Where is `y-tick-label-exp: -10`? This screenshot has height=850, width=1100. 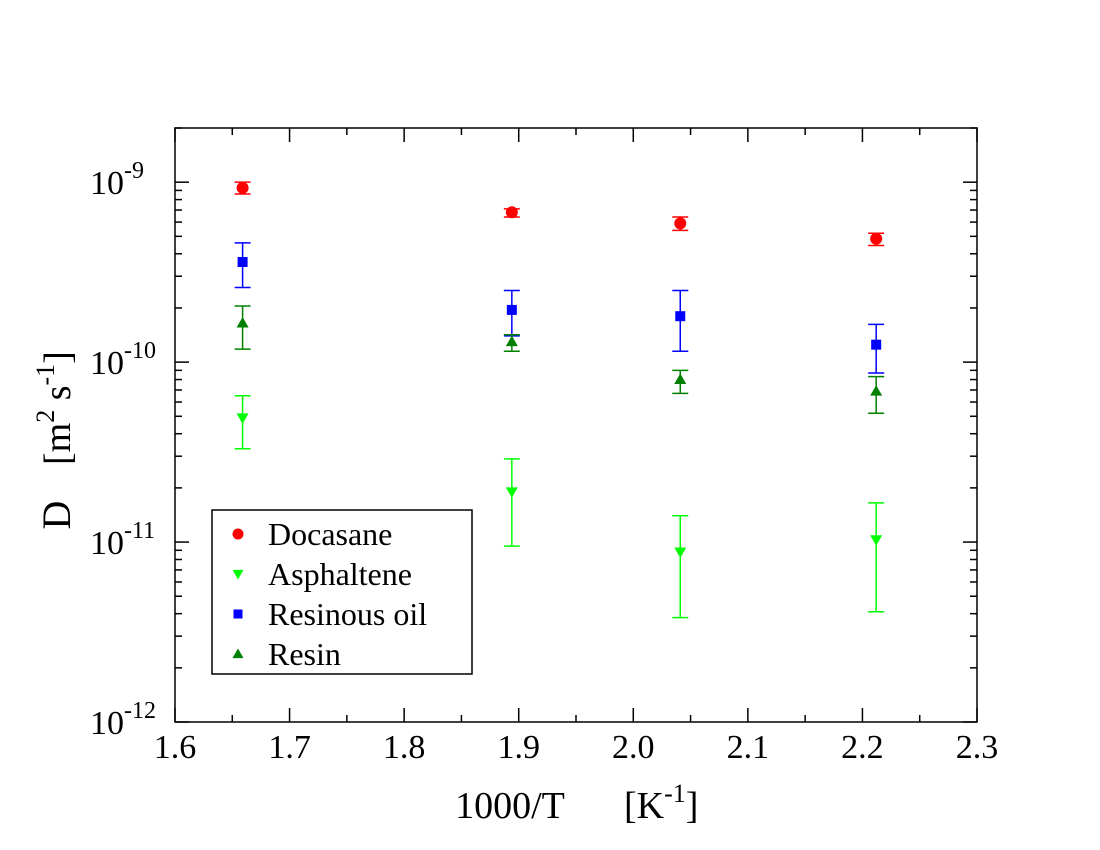 y-tick-label-exp: -10 is located at coordinates (140, 351).